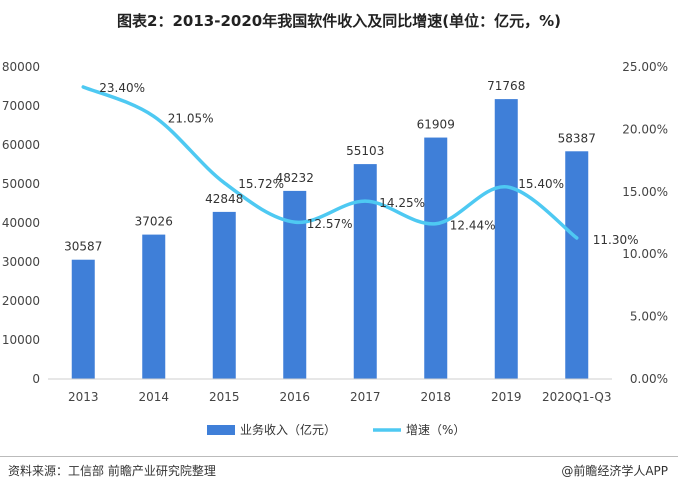  I want to click on bar-value-label: 30587, so click(83, 247).